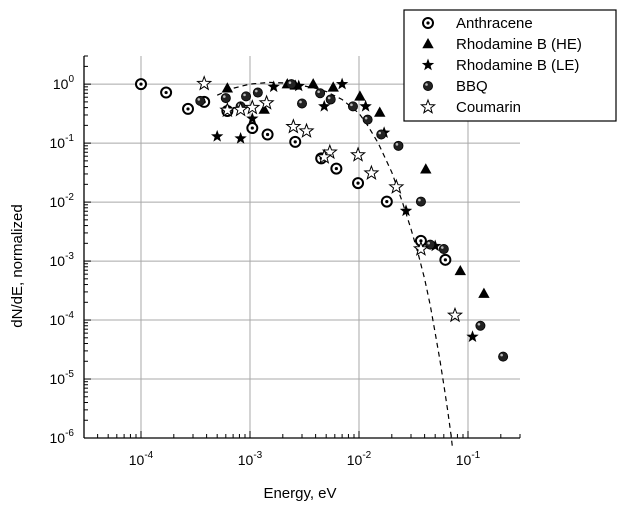 The height and width of the screenshot is (505, 621). I want to click on legend-label: BBQ, so click(472, 86).